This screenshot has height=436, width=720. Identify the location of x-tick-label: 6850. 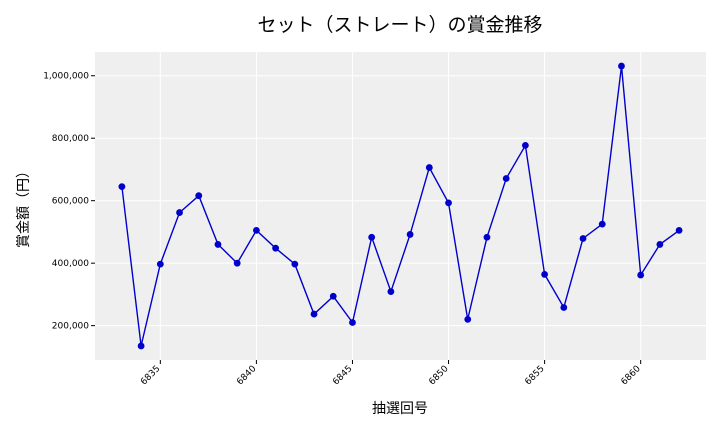
(438, 375).